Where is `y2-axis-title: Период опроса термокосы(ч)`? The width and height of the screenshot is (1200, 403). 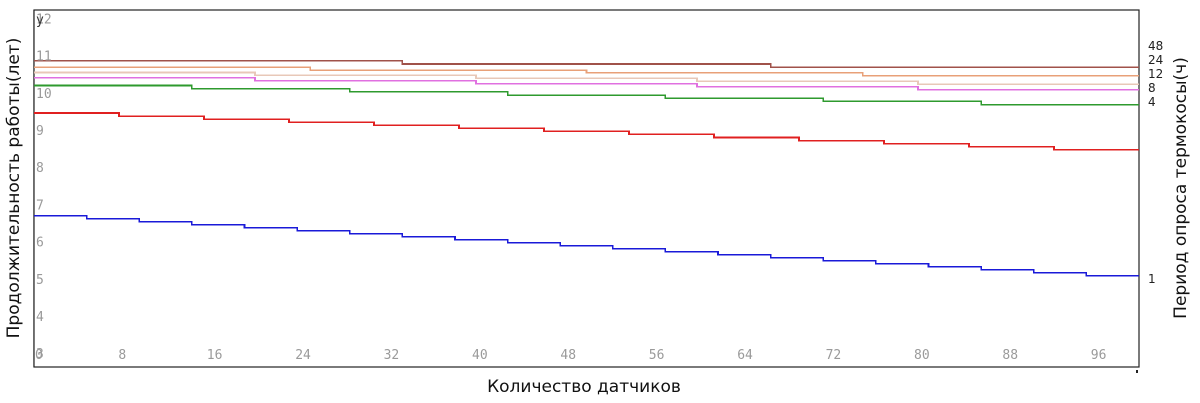 y2-axis-title: Период опроса термокосы(ч) is located at coordinates (1181, 188).